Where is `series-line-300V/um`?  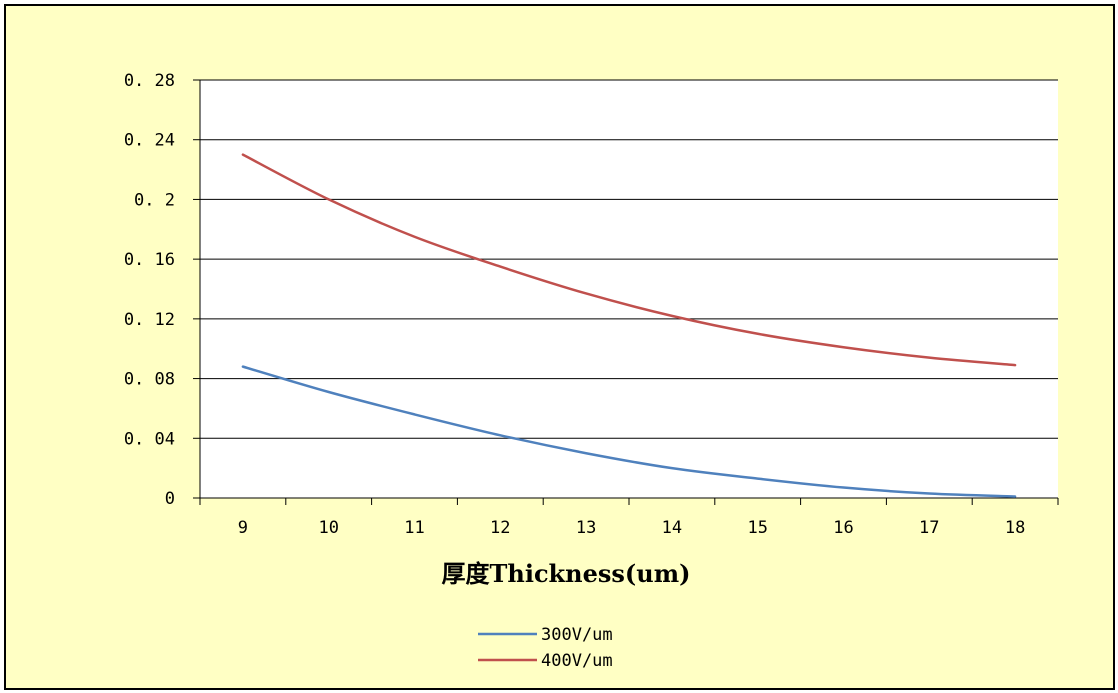 series-line-300V/um is located at coordinates (629, 431).